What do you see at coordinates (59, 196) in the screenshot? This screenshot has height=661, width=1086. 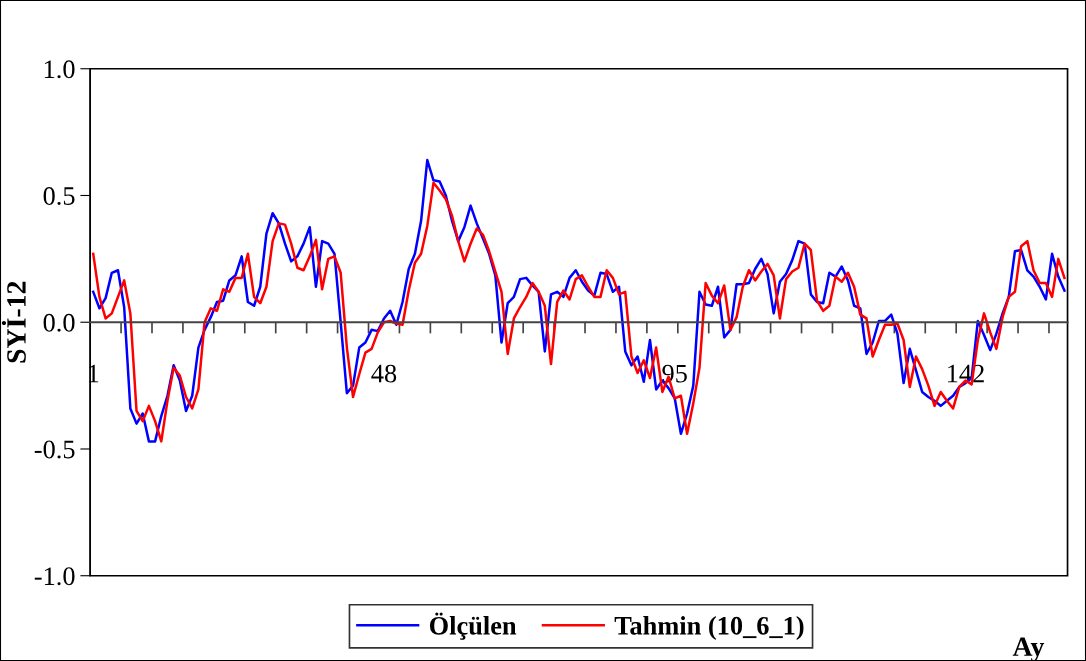 I see `y-tick-label: 0.5` at bounding box center [59, 196].